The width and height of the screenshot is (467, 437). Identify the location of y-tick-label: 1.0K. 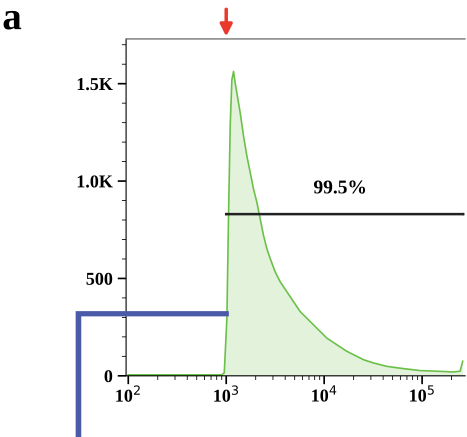
(95, 181).